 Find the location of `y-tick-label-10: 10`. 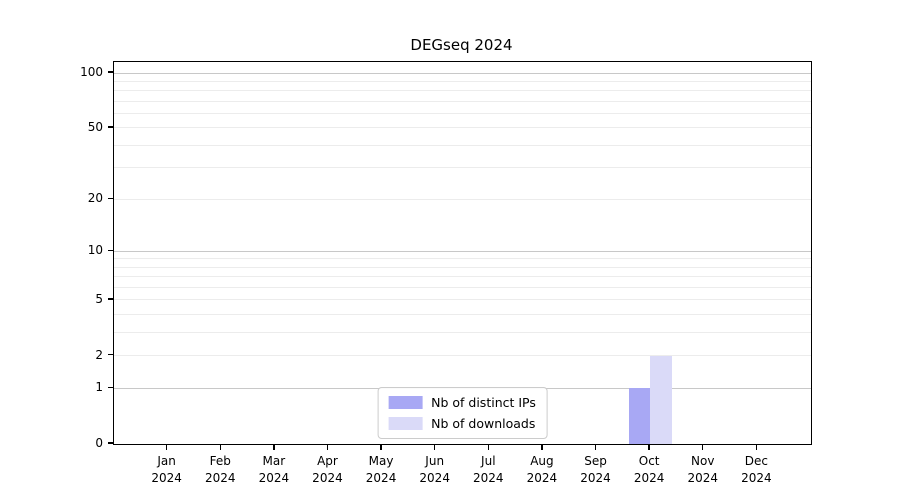

y-tick-label-10: 10 is located at coordinates (95, 250).